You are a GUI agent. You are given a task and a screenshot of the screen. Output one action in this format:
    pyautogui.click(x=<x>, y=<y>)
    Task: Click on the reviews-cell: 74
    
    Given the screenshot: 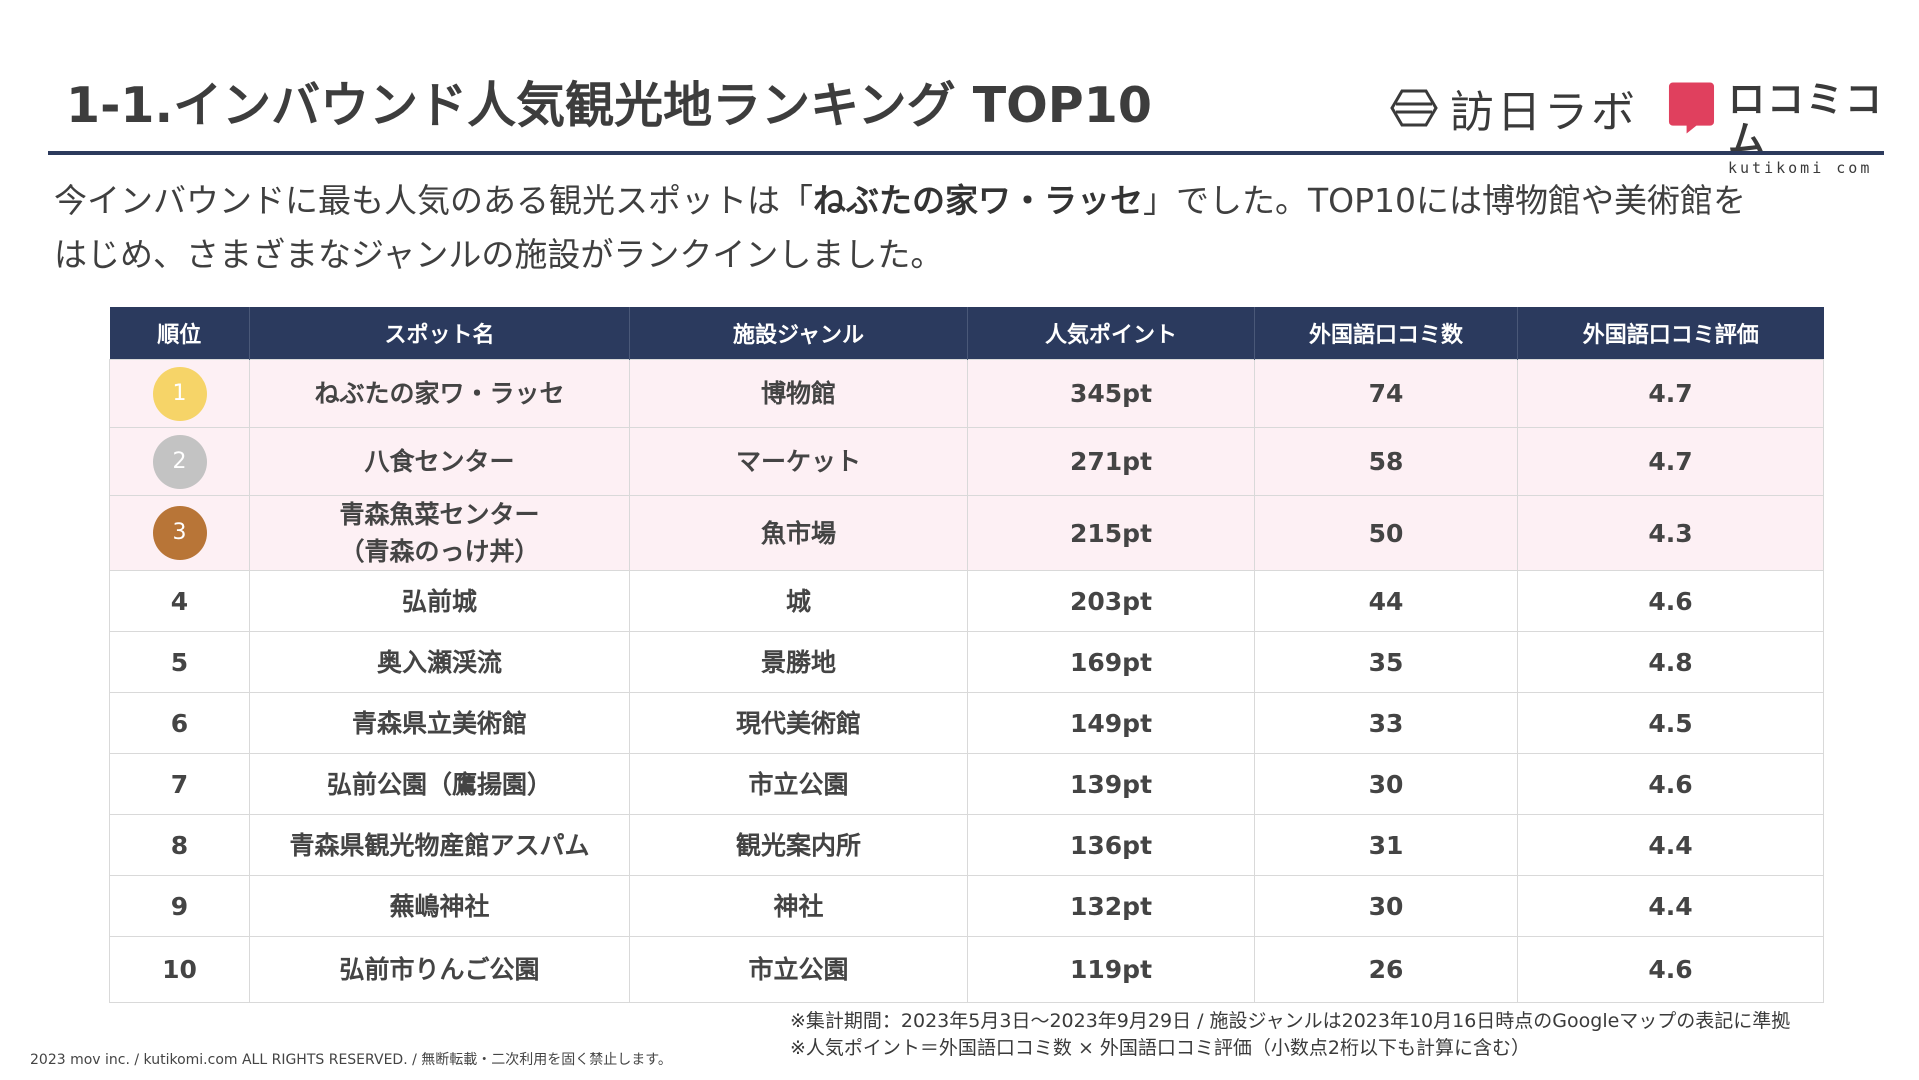 What is the action you would take?
    pyautogui.click(x=1386, y=393)
    